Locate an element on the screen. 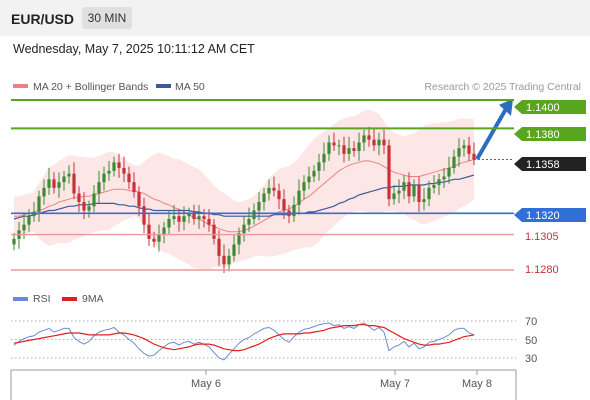  level-text-s2: 1.1305 is located at coordinates (542, 237).